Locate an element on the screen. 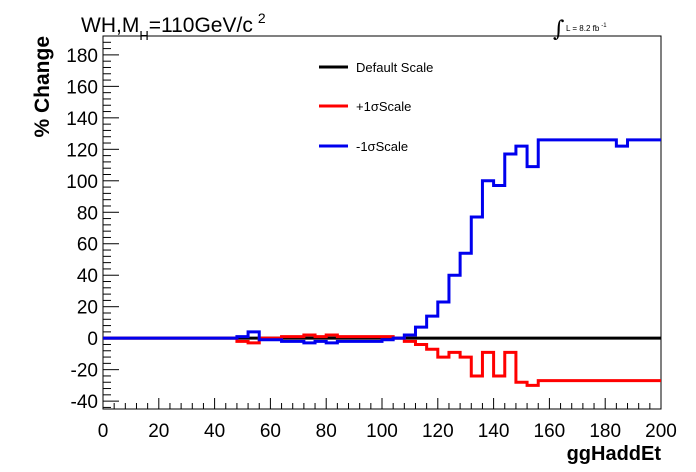  x-tick-label: 160 is located at coordinates (550, 431).